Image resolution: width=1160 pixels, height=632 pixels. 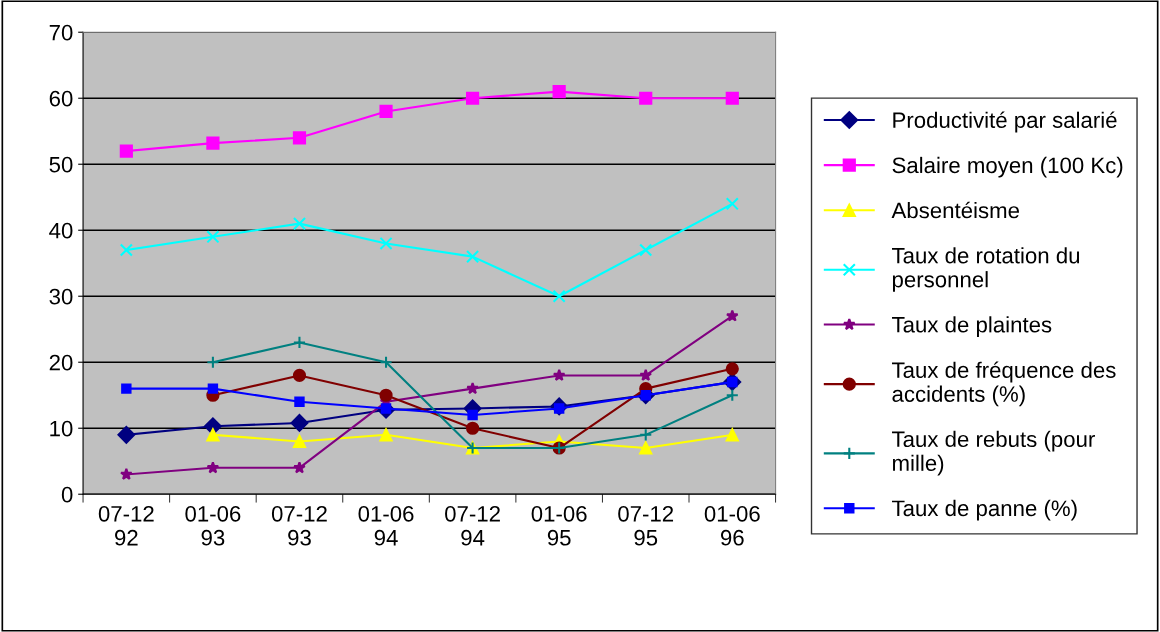 I want to click on x-tick-label: 07-12 92, so click(x=126, y=525).